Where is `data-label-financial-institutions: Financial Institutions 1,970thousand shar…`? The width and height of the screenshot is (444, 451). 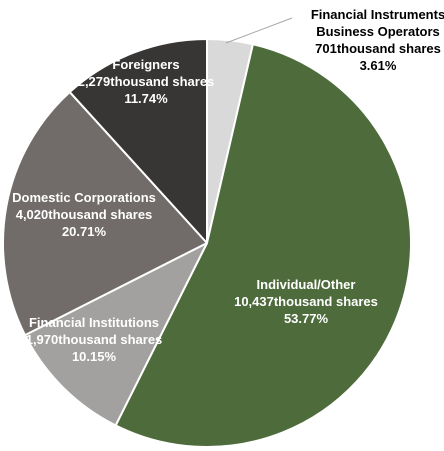 data-label-financial-institutions: Financial Institutions 1,970thousand shar… is located at coordinates (94, 339).